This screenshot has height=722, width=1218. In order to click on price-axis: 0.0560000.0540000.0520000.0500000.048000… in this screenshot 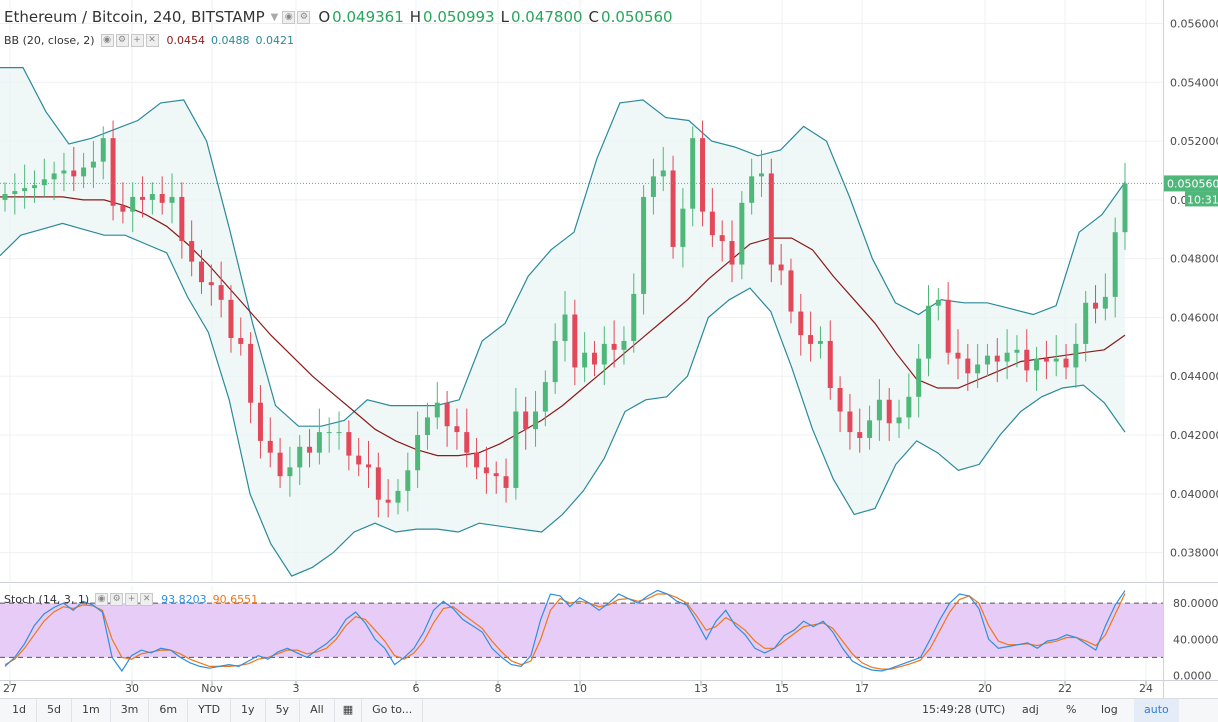, I will do `click(1191, 350)`.